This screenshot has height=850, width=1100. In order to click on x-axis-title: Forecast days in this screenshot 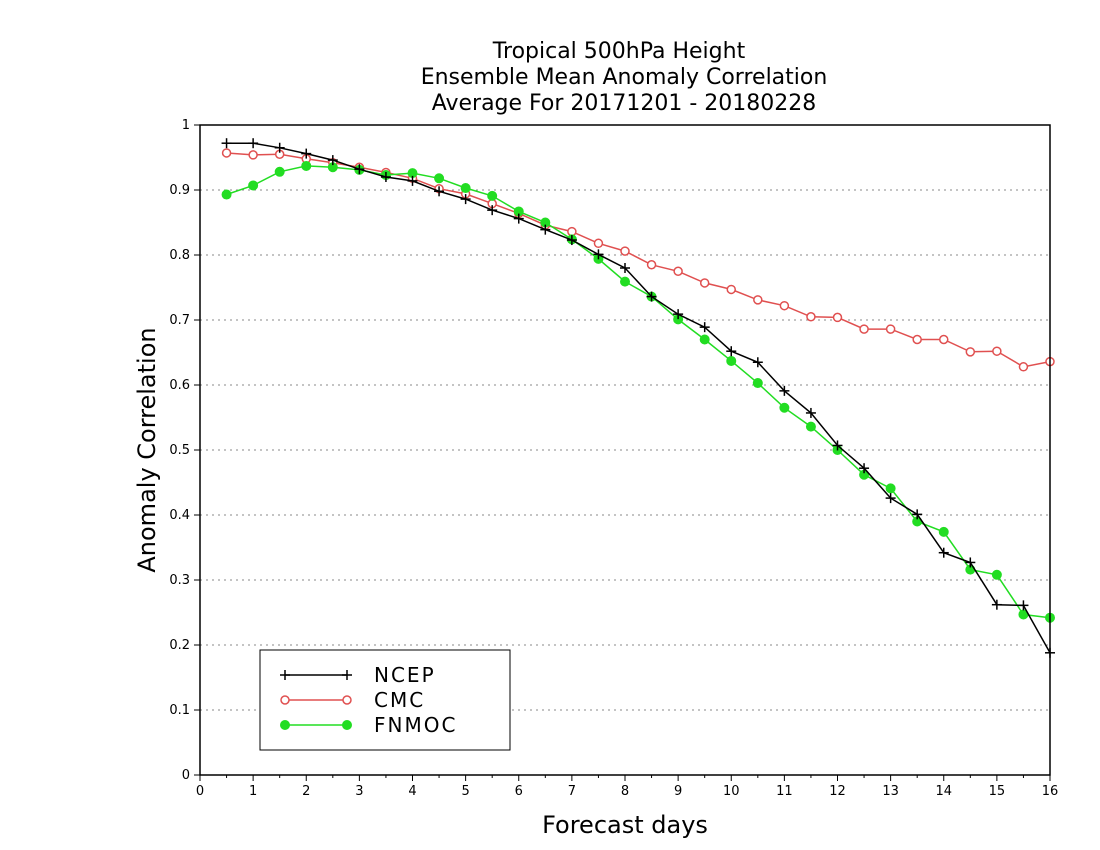, I will do `click(625, 825)`.